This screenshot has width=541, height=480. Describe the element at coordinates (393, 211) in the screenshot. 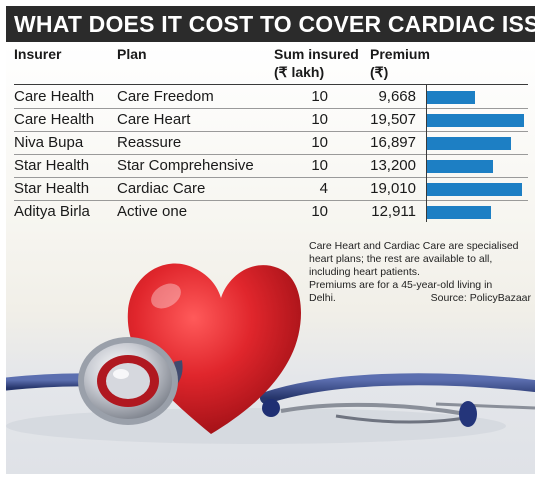

I see `cell-premium: 12,911` at that location.